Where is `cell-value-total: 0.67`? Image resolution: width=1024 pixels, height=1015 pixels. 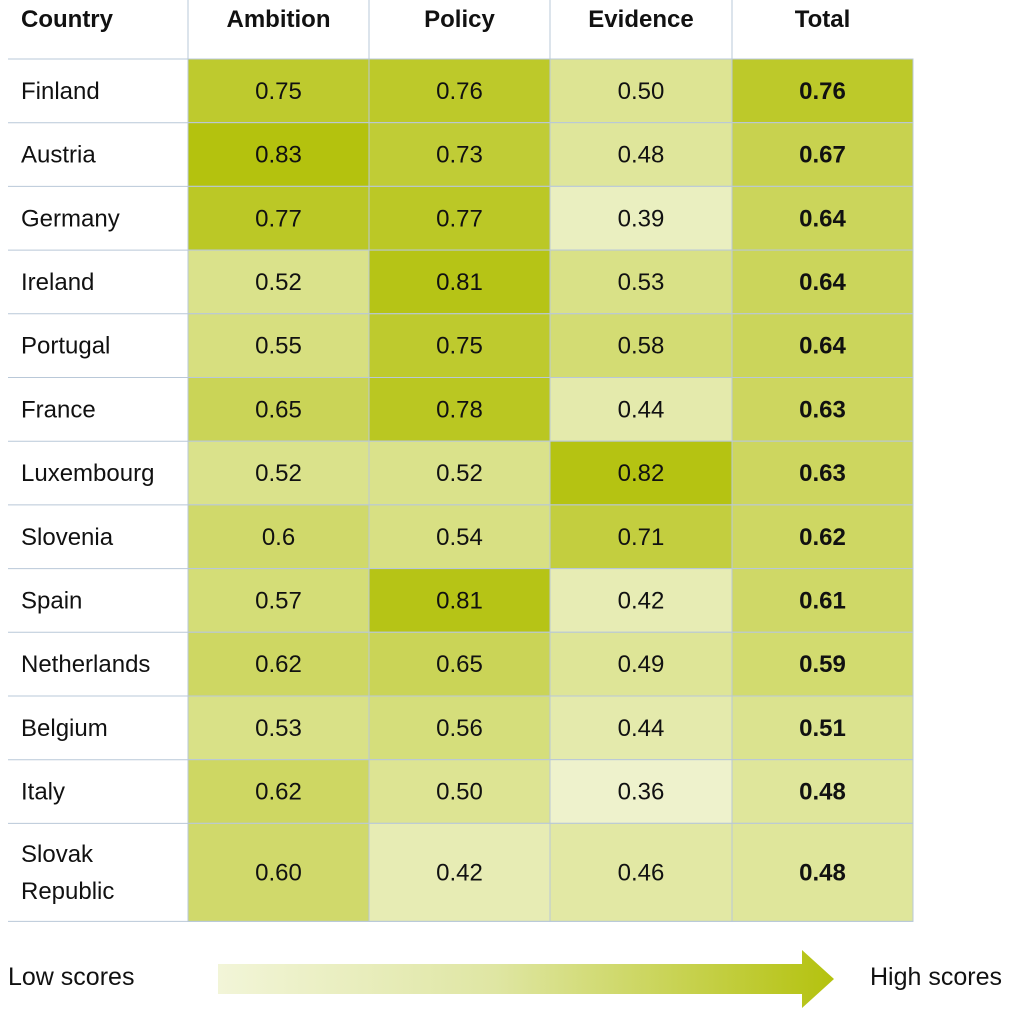 cell-value-total: 0.67 is located at coordinates (822, 155).